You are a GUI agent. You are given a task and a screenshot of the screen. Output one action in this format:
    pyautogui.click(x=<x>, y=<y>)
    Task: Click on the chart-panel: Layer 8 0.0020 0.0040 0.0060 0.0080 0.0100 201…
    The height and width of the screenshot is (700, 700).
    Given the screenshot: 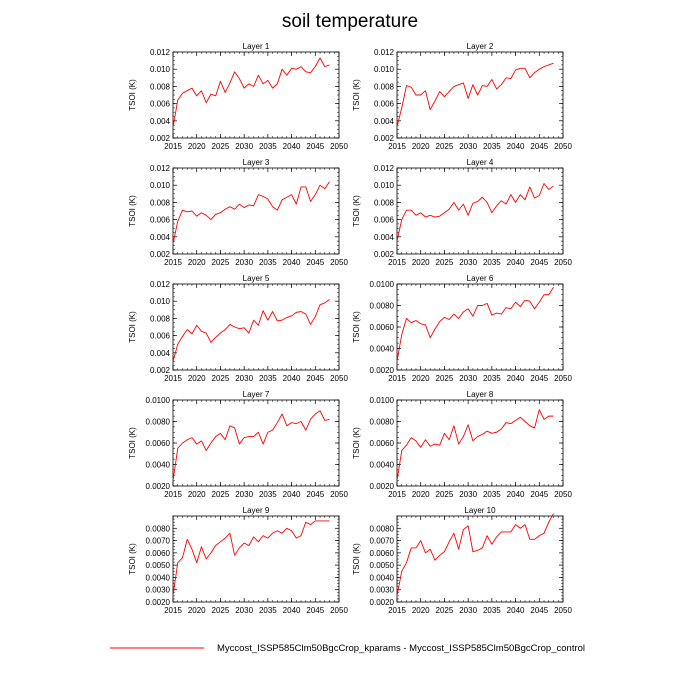 What is the action you would take?
    pyautogui.click(x=462, y=444)
    